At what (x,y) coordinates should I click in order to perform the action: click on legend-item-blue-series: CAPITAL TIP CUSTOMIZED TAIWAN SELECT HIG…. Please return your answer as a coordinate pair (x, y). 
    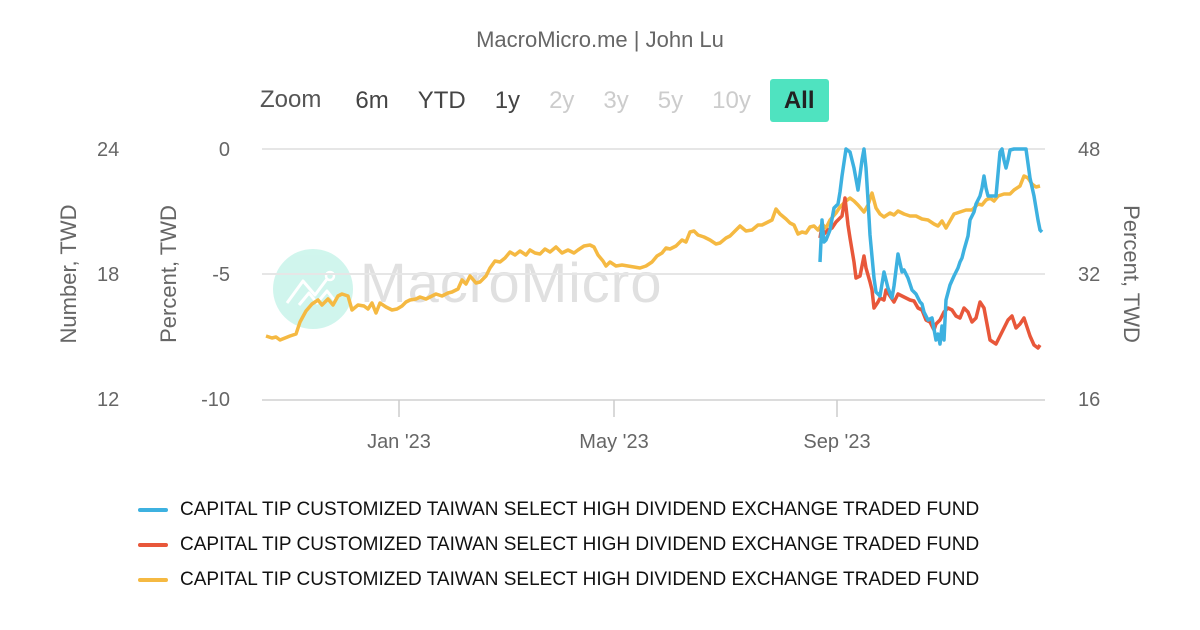
    Looking at the image, I should click on (558, 509).